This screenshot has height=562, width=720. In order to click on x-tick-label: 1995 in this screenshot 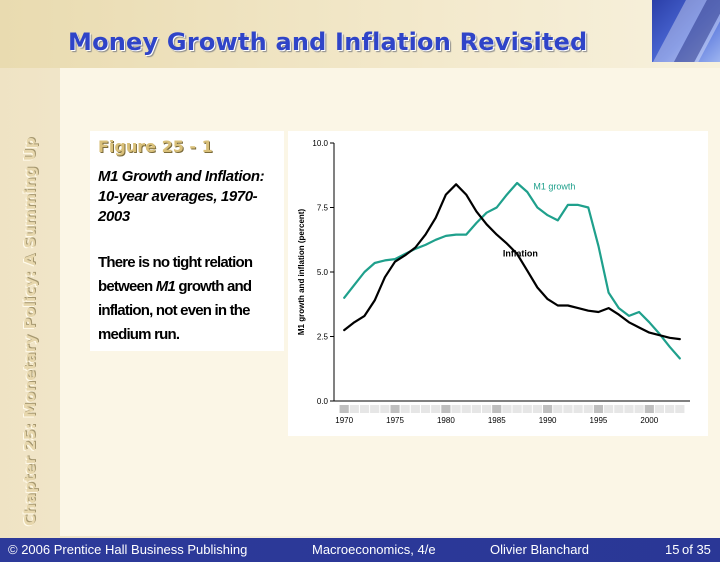, I will do `click(599, 420)`.